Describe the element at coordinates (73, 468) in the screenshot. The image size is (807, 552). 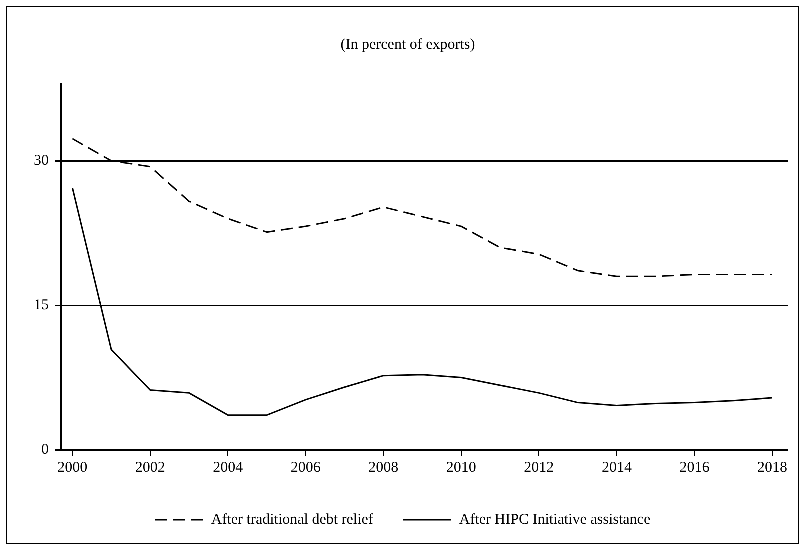
I see `x-tick-label: 2000` at that location.